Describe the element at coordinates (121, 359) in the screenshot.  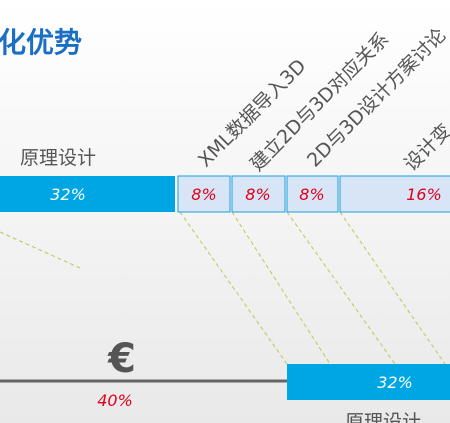
I see `euro-icon: €` at that location.